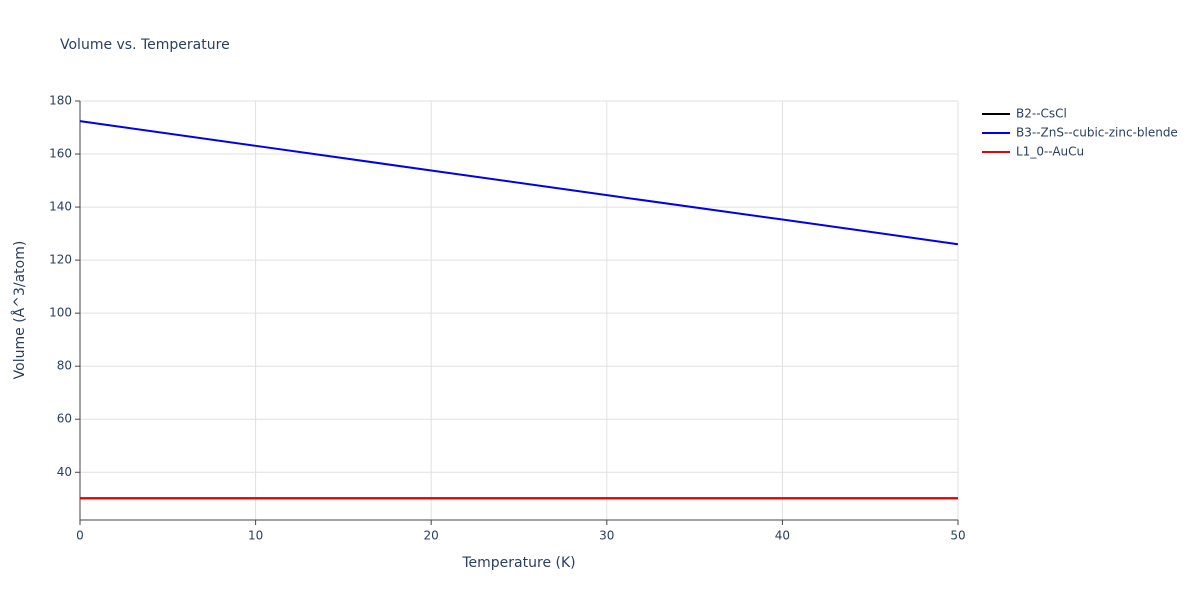 The height and width of the screenshot is (600, 1200). What do you see at coordinates (60, 154) in the screenshot?
I see `y-tick-label: 160` at bounding box center [60, 154].